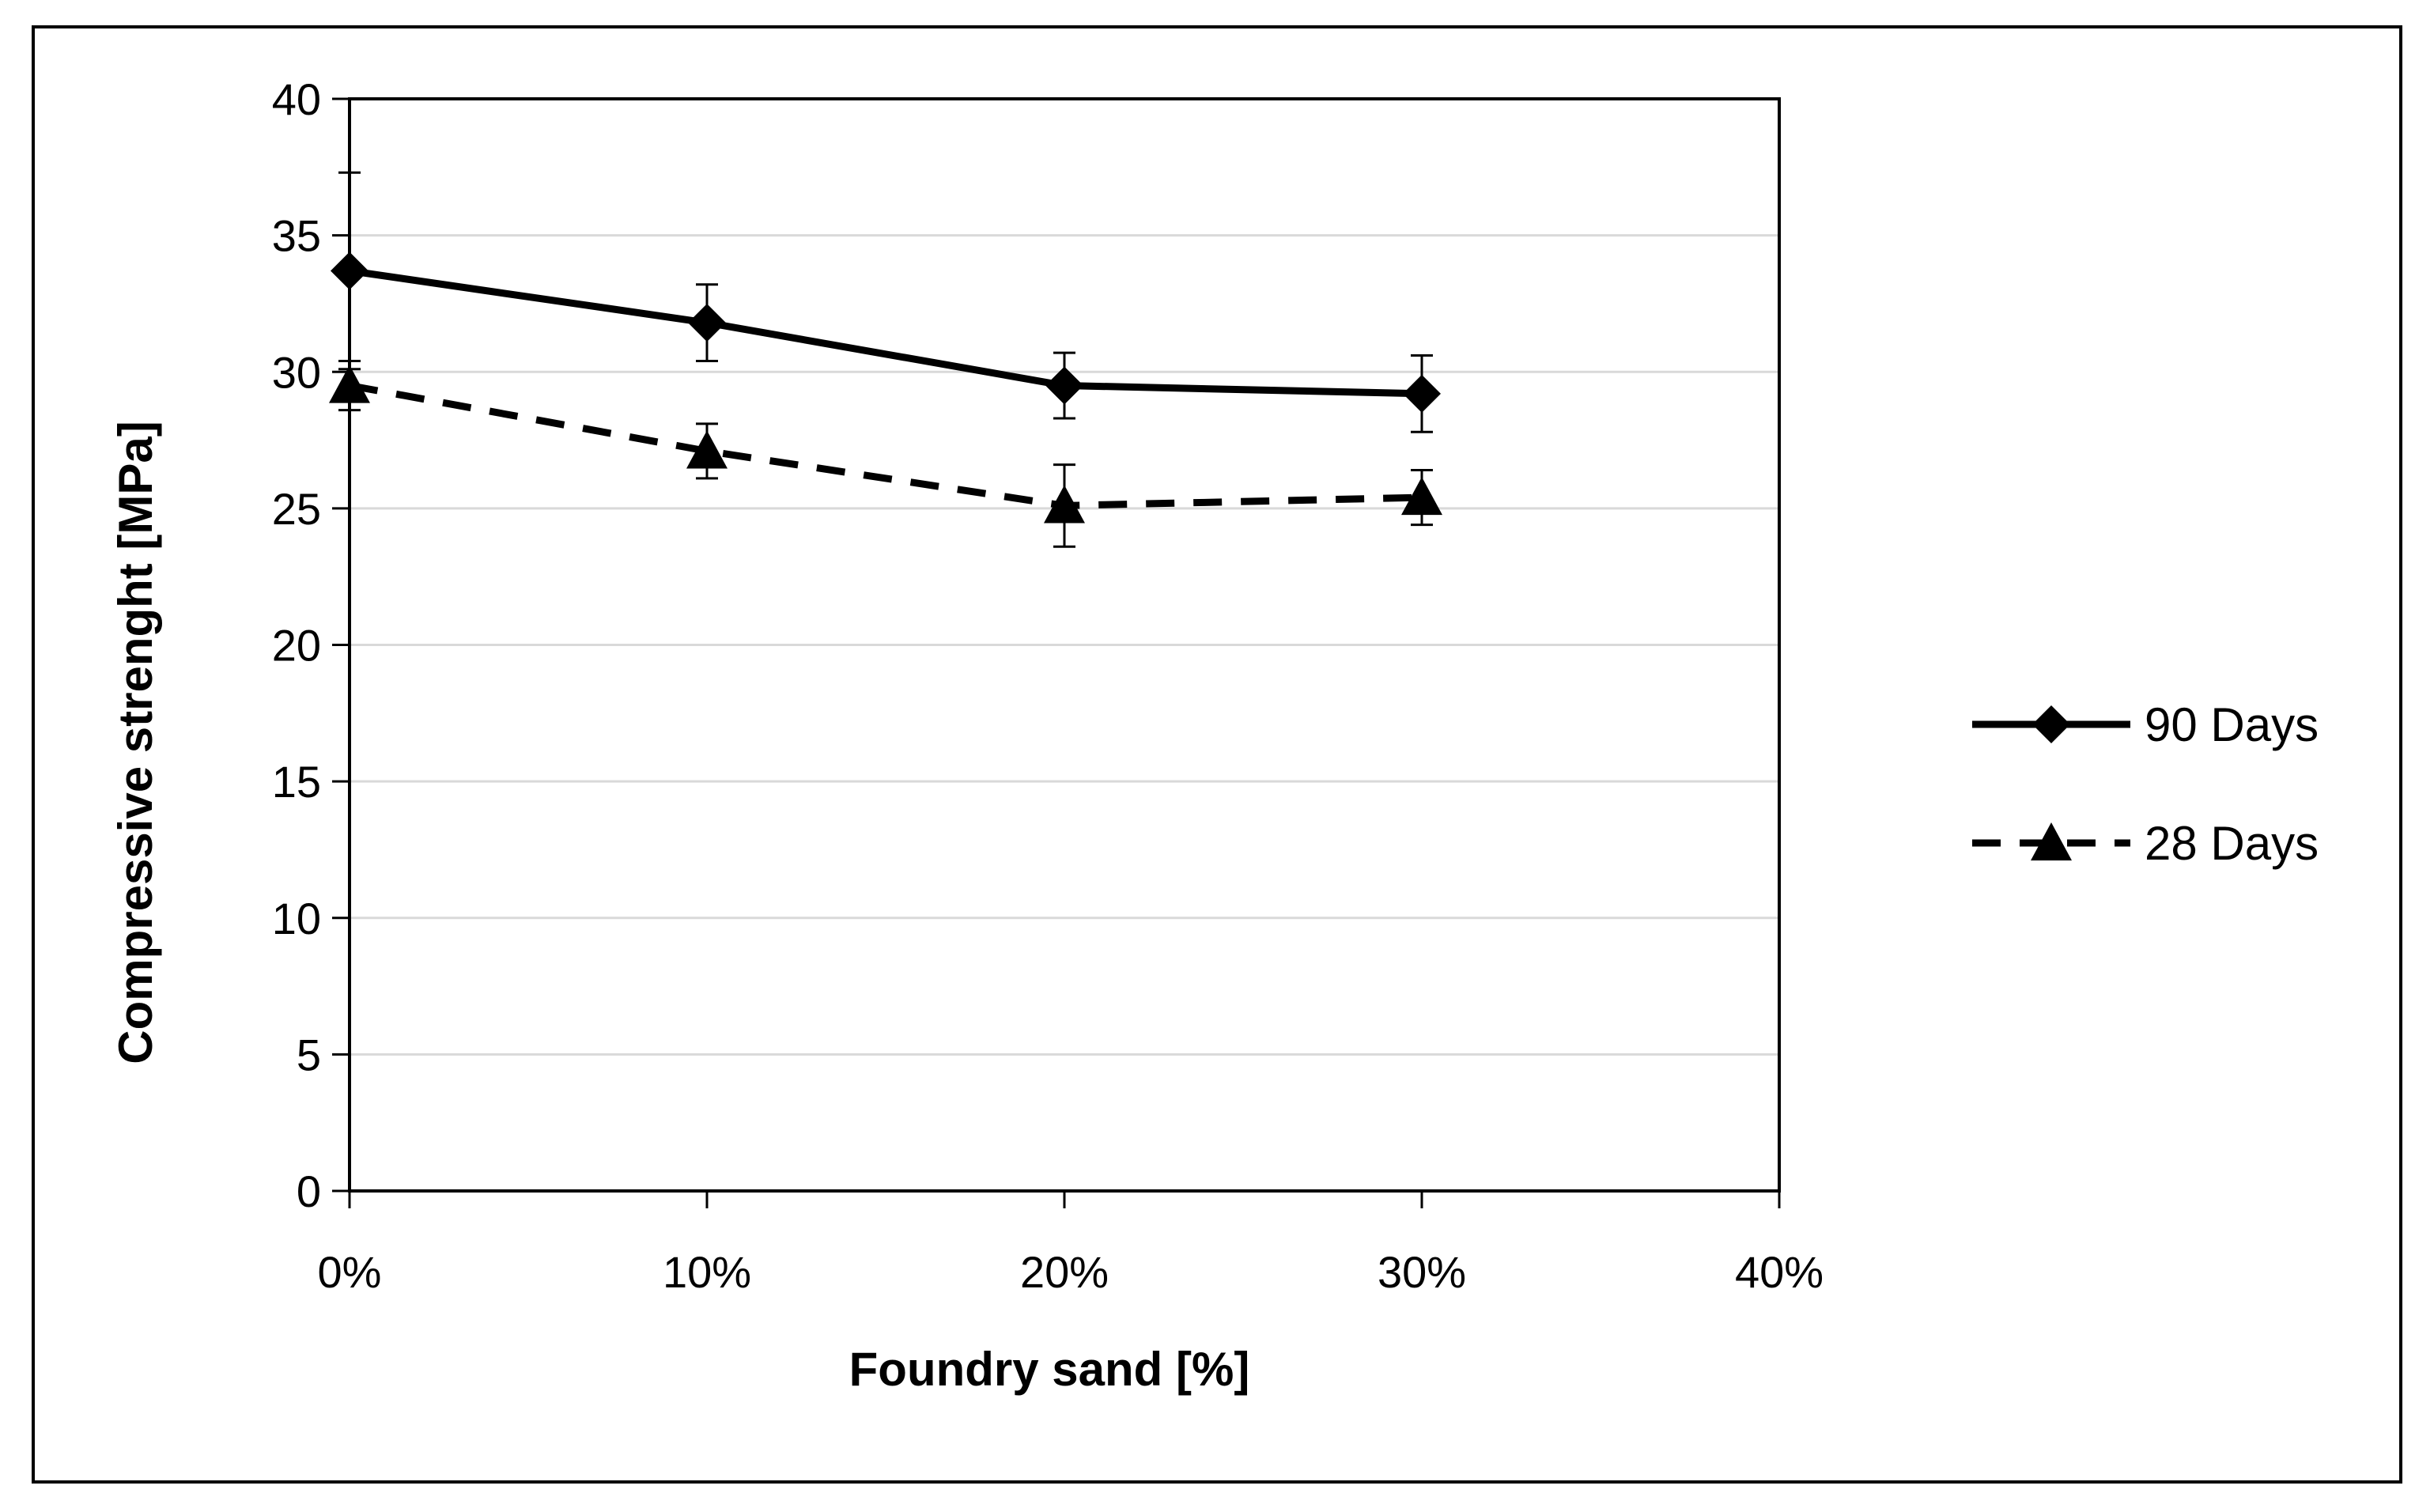 This screenshot has height=1512, width=2434. What do you see at coordinates (1064, 1272) in the screenshot?
I see `x-tick-label: 20%` at bounding box center [1064, 1272].